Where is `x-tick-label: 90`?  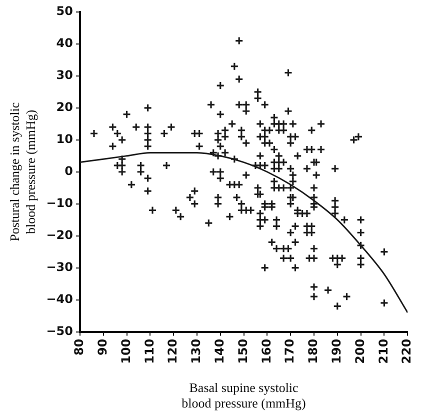 x-tick-label: 90 is located at coordinates (102, 347).